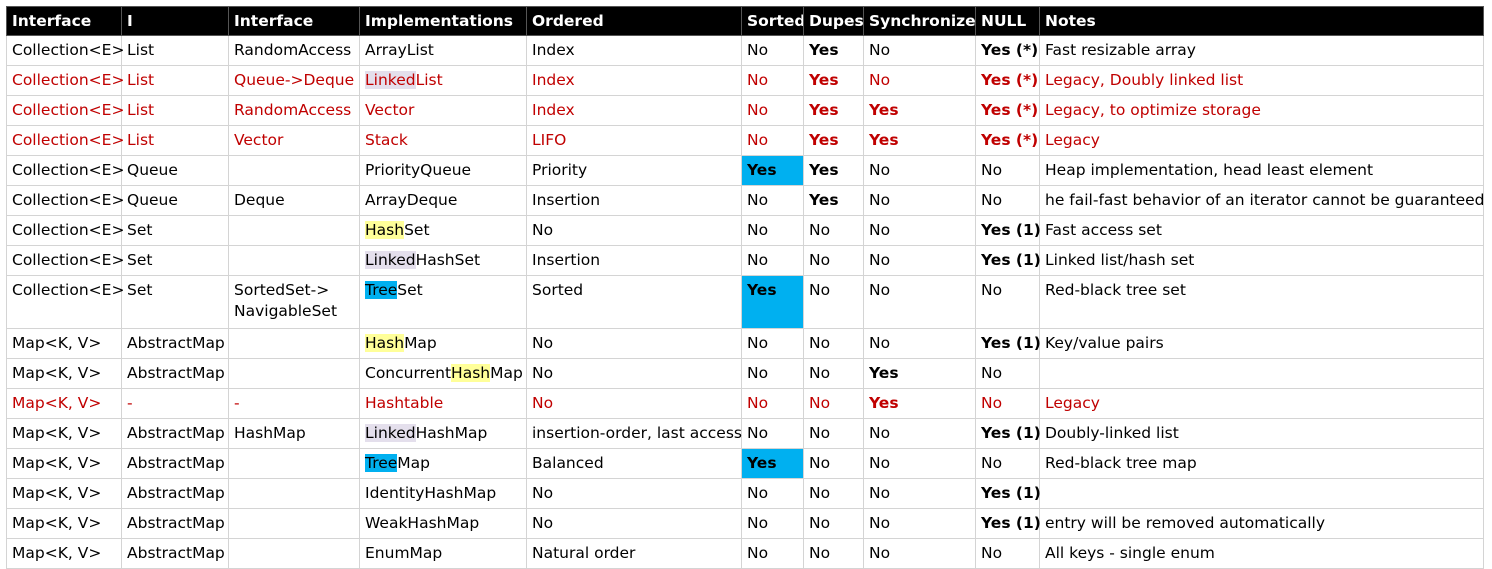  What do you see at coordinates (443, 493) in the screenshot?
I see `cell-implementation: IdentityHashMap` at bounding box center [443, 493].